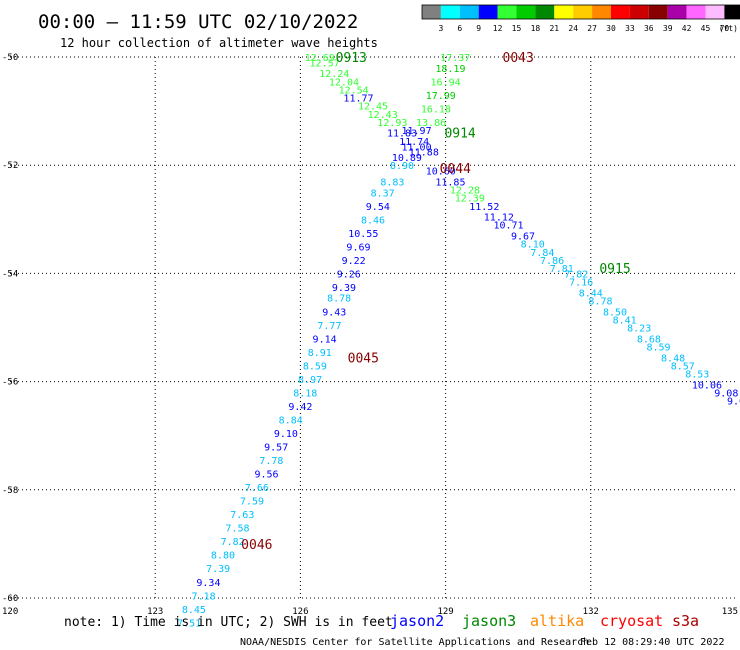 The height and width of the screenshot is (650, 740). Describe the element at coordinates (436, 109) in the screenshot. I see `swh-point: 16.18` at that location.